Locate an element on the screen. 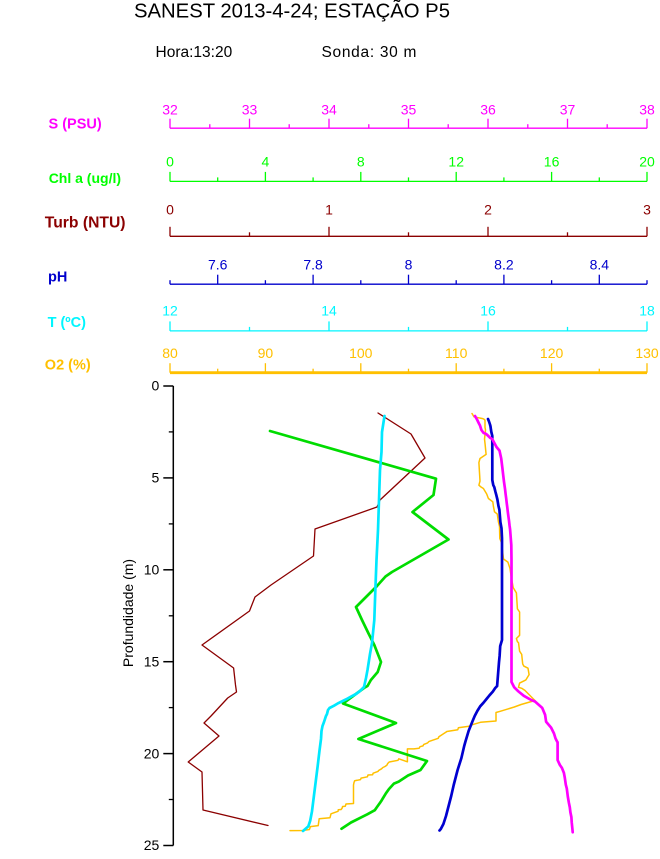 Image resolution: width=660 pixels, height=859 pixels. svg-text: O2 (%) is located at coordinates (68, 366).